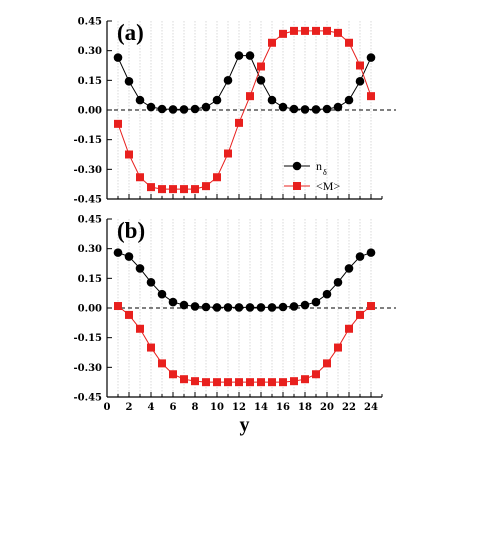 This screenshot has height=554, width=485. Describe the element at coordinates (107, 407) in the screenshot. I see `x-tick-label: 0` at that location.